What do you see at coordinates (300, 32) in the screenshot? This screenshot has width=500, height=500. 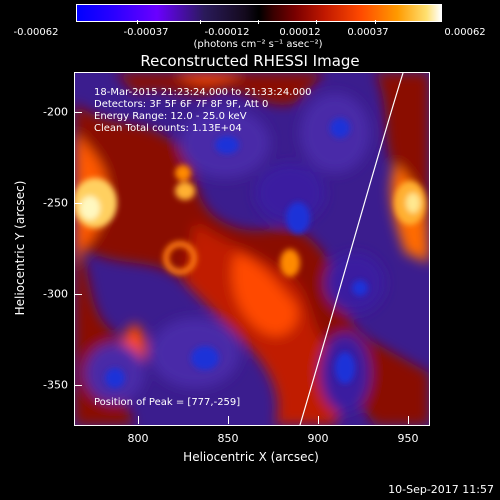 I see `colorbar-tick-label: 0.00012` at bounding box center [300, 32].